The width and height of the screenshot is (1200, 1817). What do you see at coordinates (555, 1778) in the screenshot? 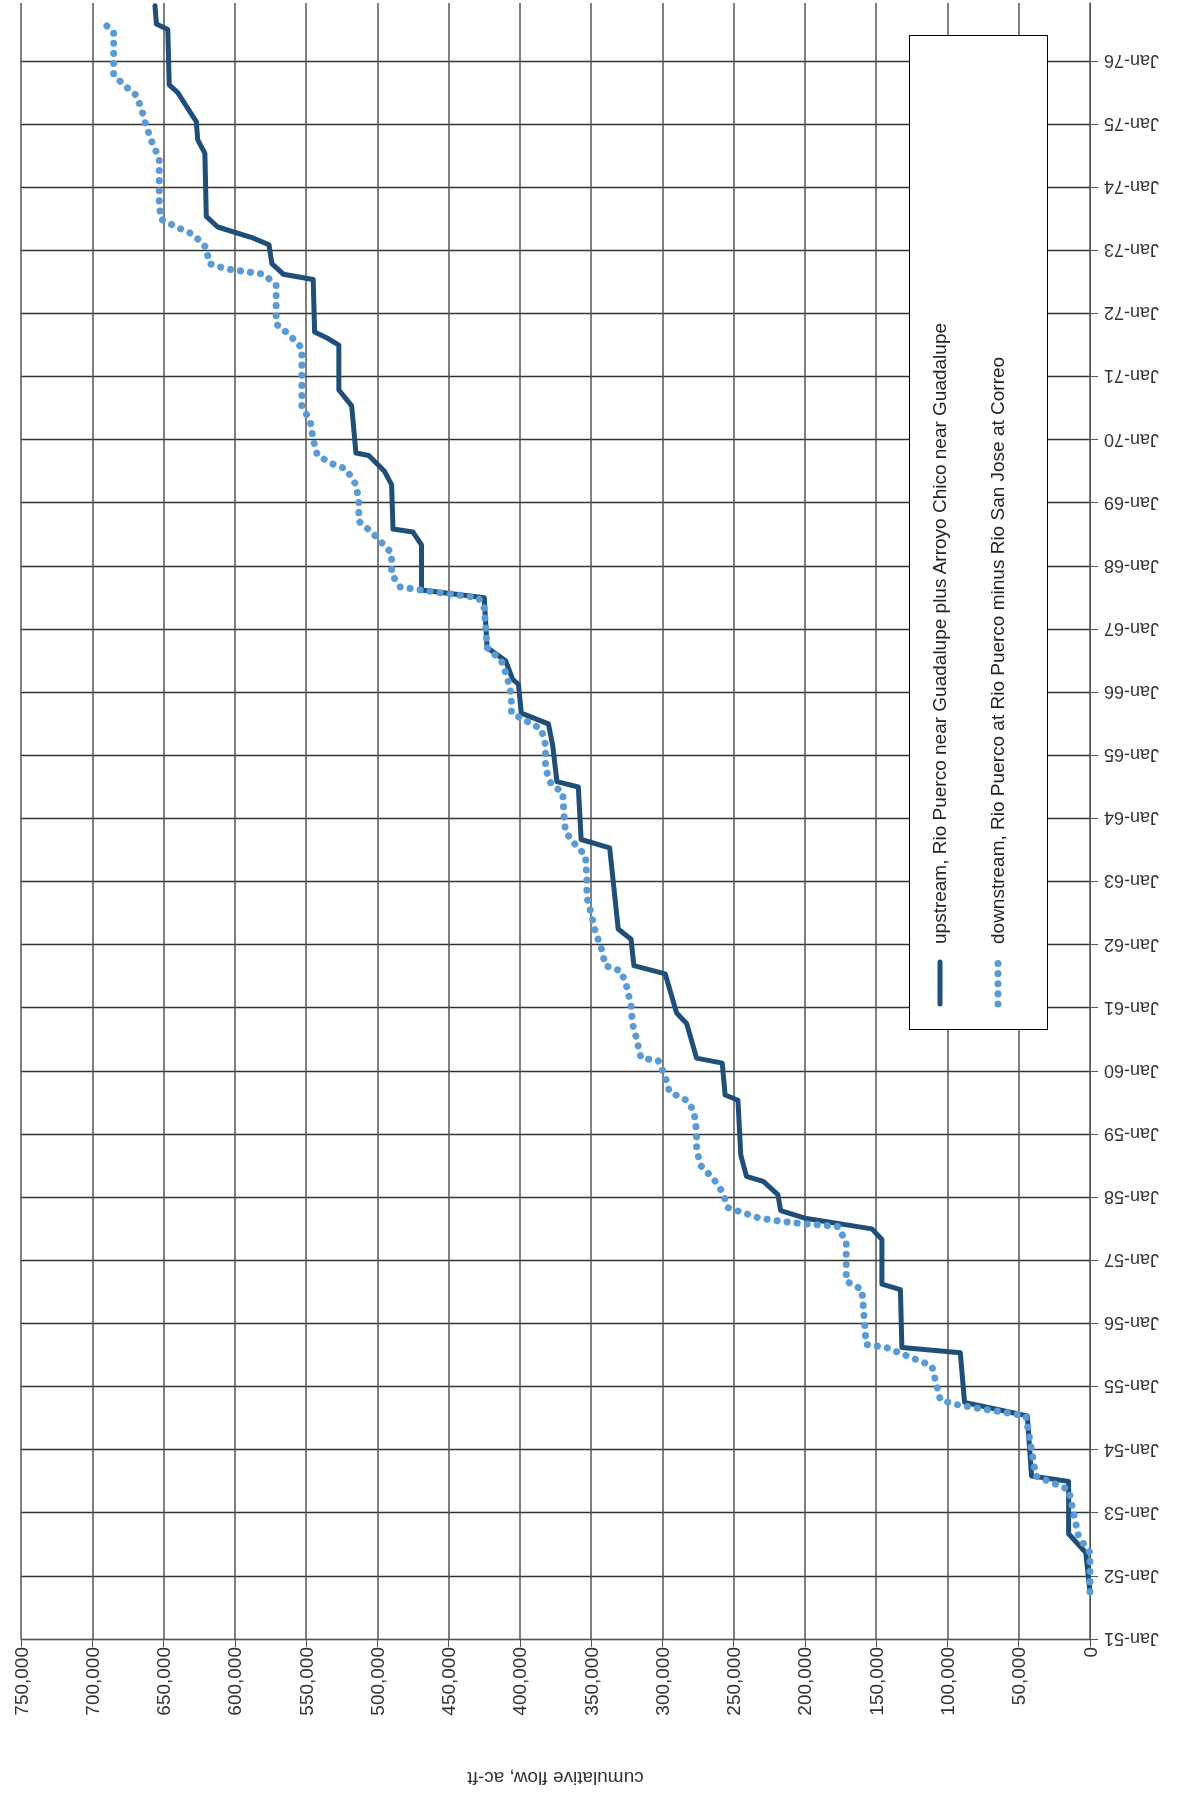
I see `x-axis-title: cumulative flow, ac-ft` at bounding box center [555, 1778].